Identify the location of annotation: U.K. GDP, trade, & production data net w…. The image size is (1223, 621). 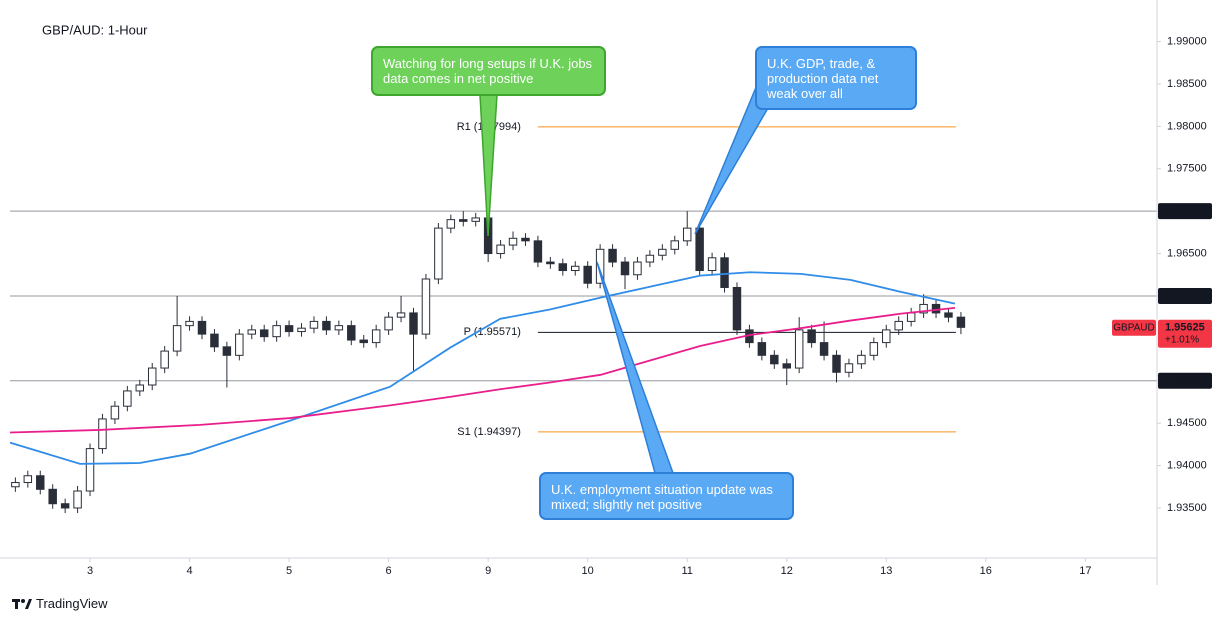
(836, 78).